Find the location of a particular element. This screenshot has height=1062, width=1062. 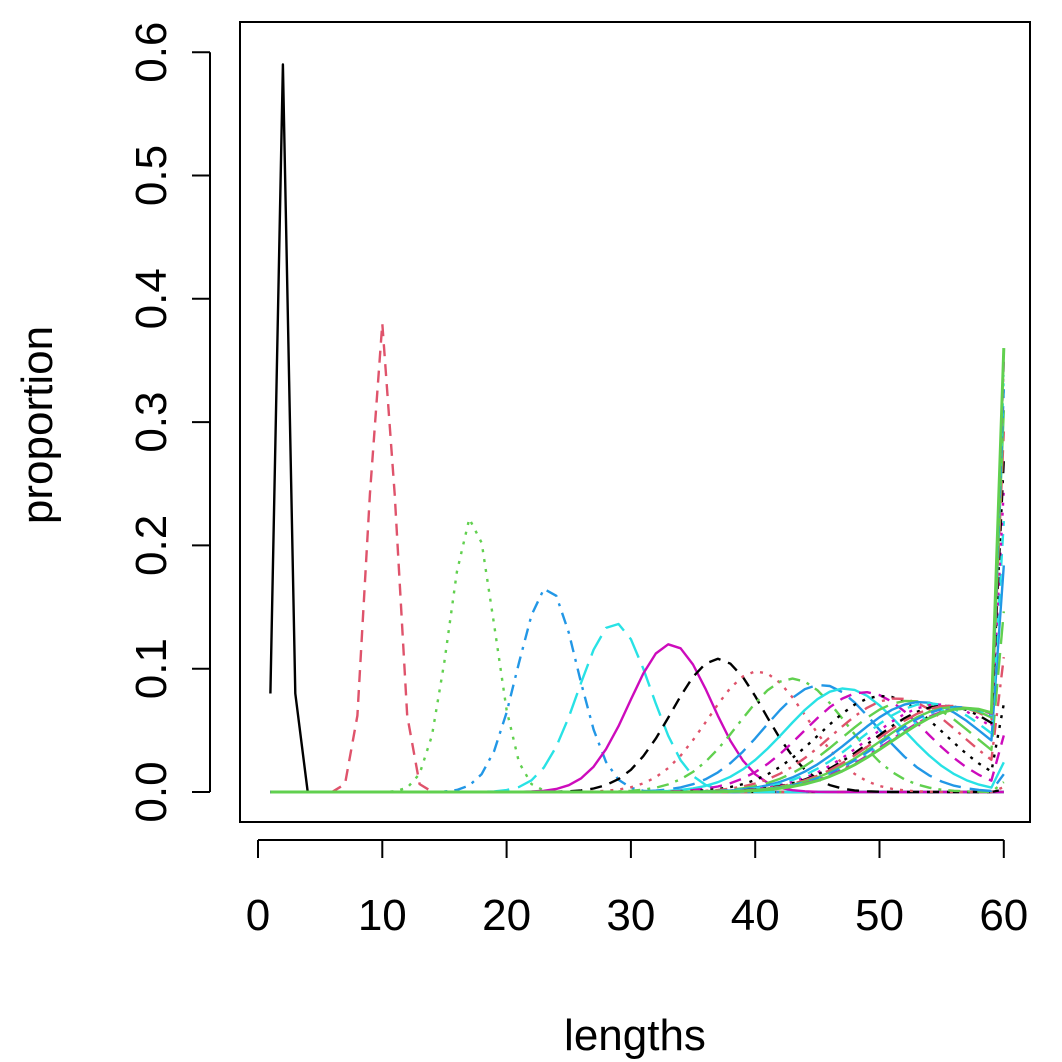

x-tick-label: 50 is located at coordinates (879, 915).